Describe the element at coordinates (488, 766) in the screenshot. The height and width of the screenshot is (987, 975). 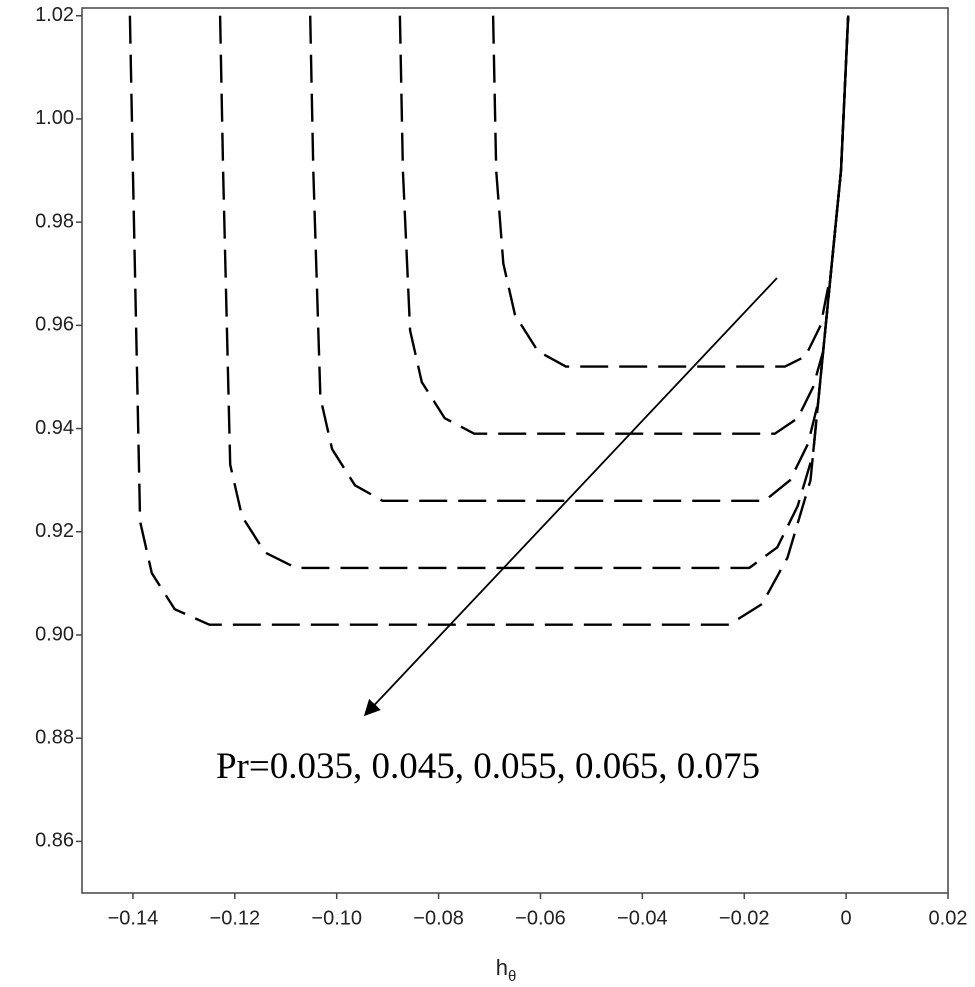
I see `annotation: Pr=0.035, 0.045, 0.055, 0.065, 0.075` at that location.